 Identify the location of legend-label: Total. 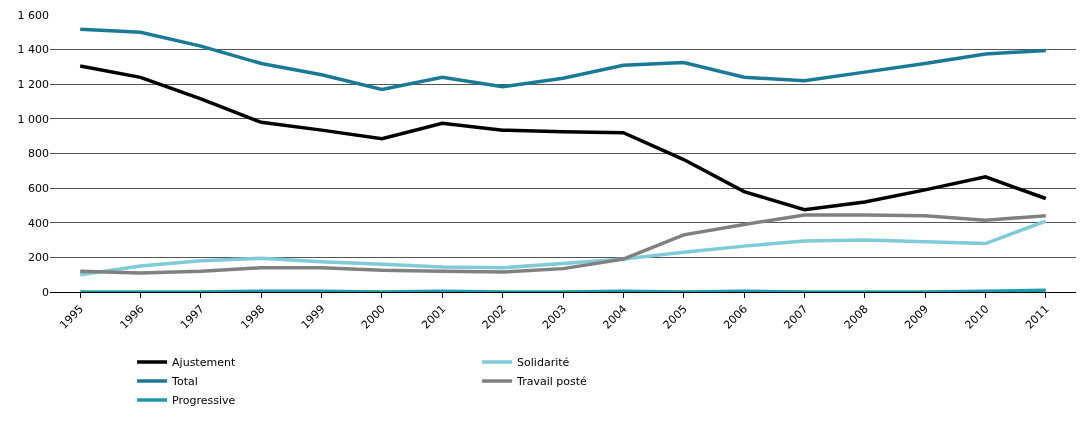
(184, 382).